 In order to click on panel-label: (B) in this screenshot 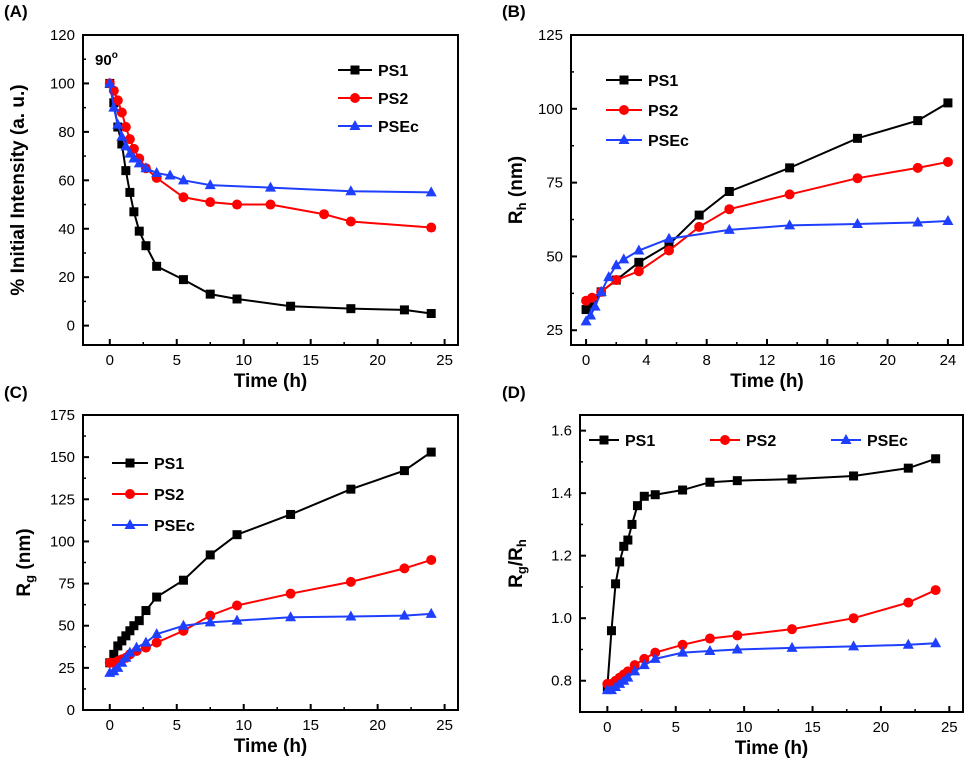, I will do `click(514, 11)`.